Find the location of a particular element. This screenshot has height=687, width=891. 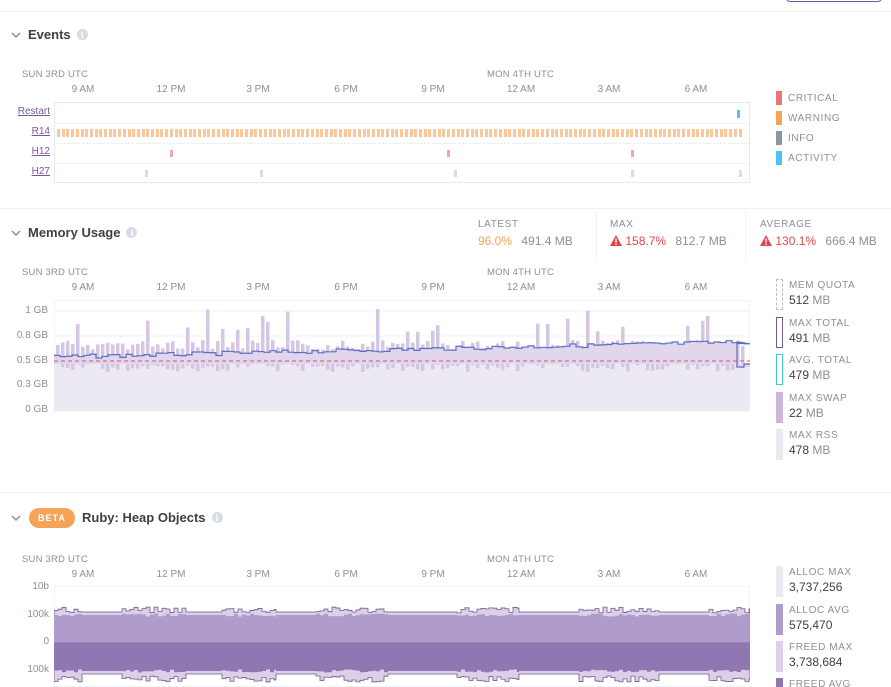

top-action-button is located at coordinates (834, 1).